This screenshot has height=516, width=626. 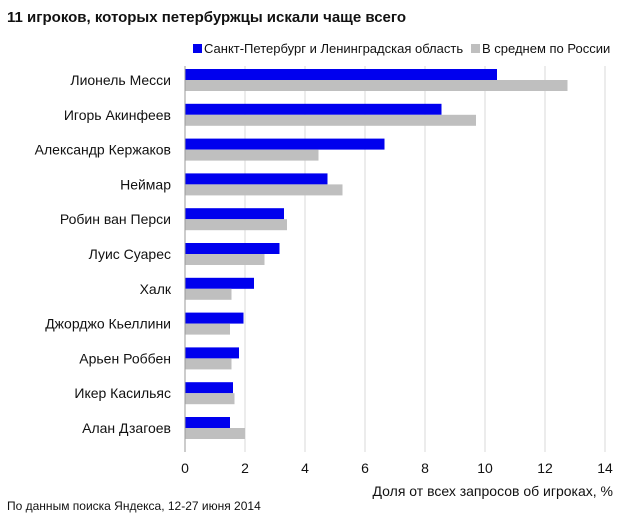 What do you see at coordinates (125, 358) in the screenshot?
I see `category-label: Арьен Роббен` at bounding box center [125, 358].